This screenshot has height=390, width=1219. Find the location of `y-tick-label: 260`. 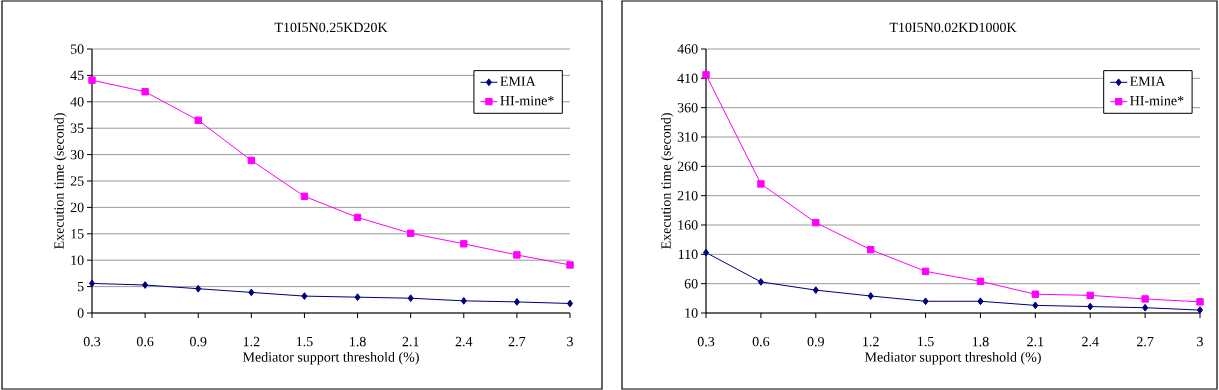

y-tick-label: 260 is located at coordinates (687, 166).